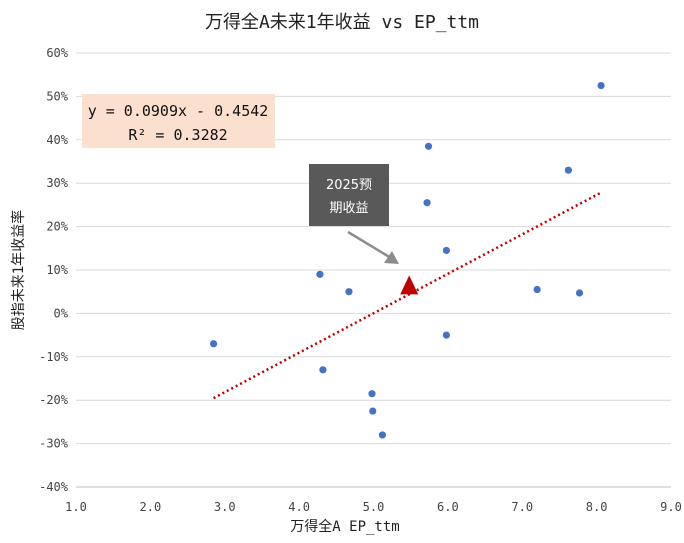 The image size is (684, 543). I want to click on annotation-line-1: 2025预, so click(349, 185).